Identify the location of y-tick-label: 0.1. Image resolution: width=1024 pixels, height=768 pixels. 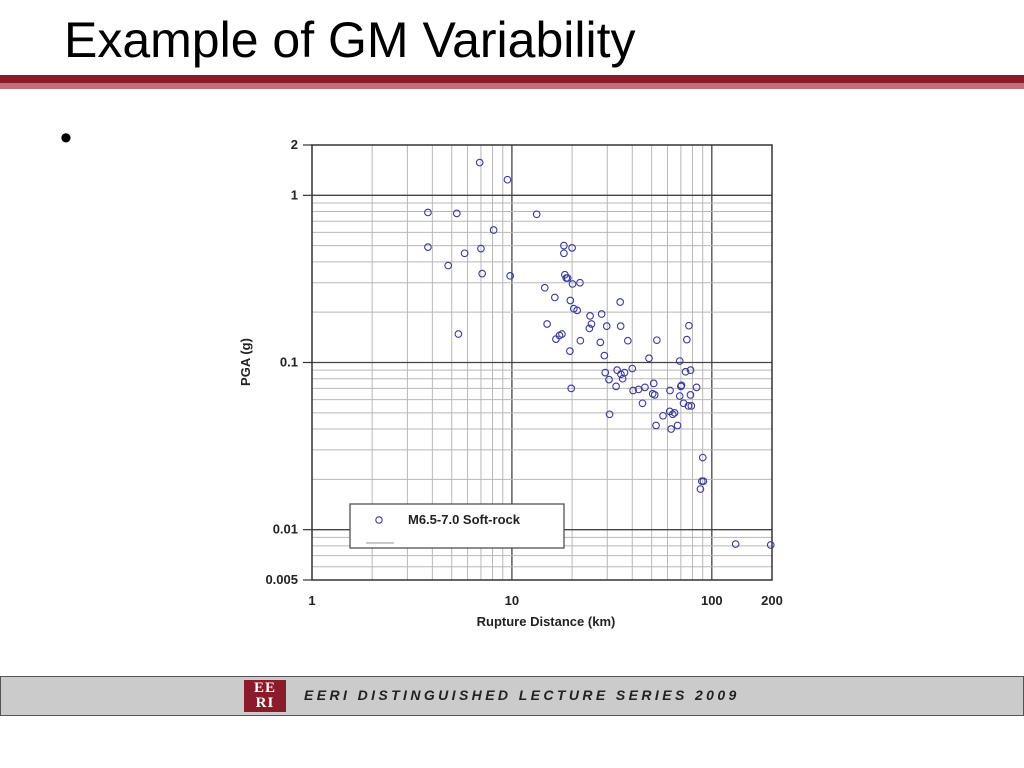
(289, 362).